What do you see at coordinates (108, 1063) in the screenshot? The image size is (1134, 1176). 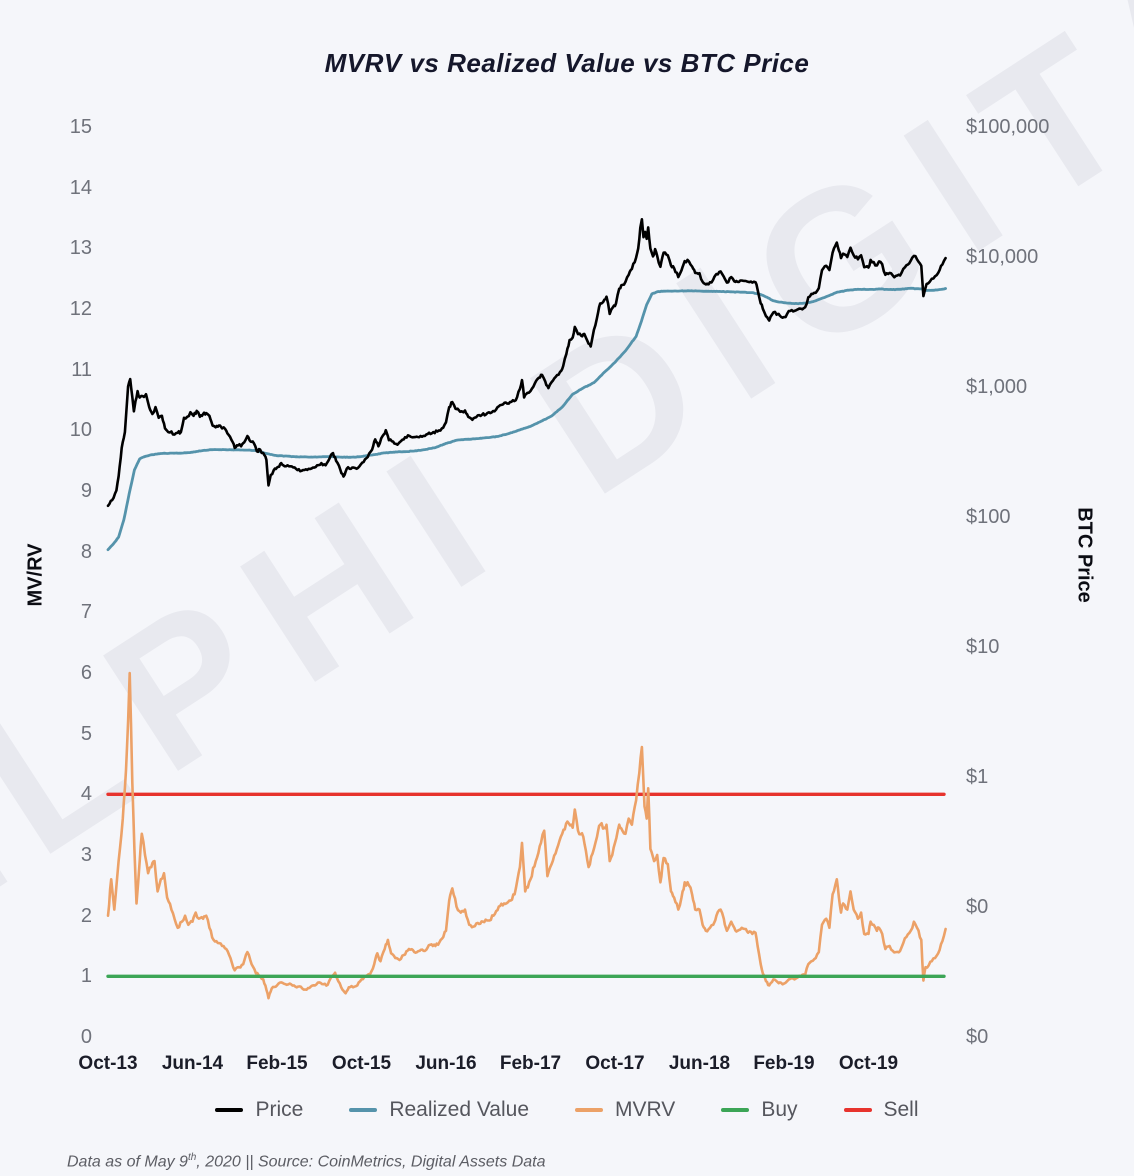 I see `x-tick-Oct-13: Oct-13` at bounding box center [108, 1063].